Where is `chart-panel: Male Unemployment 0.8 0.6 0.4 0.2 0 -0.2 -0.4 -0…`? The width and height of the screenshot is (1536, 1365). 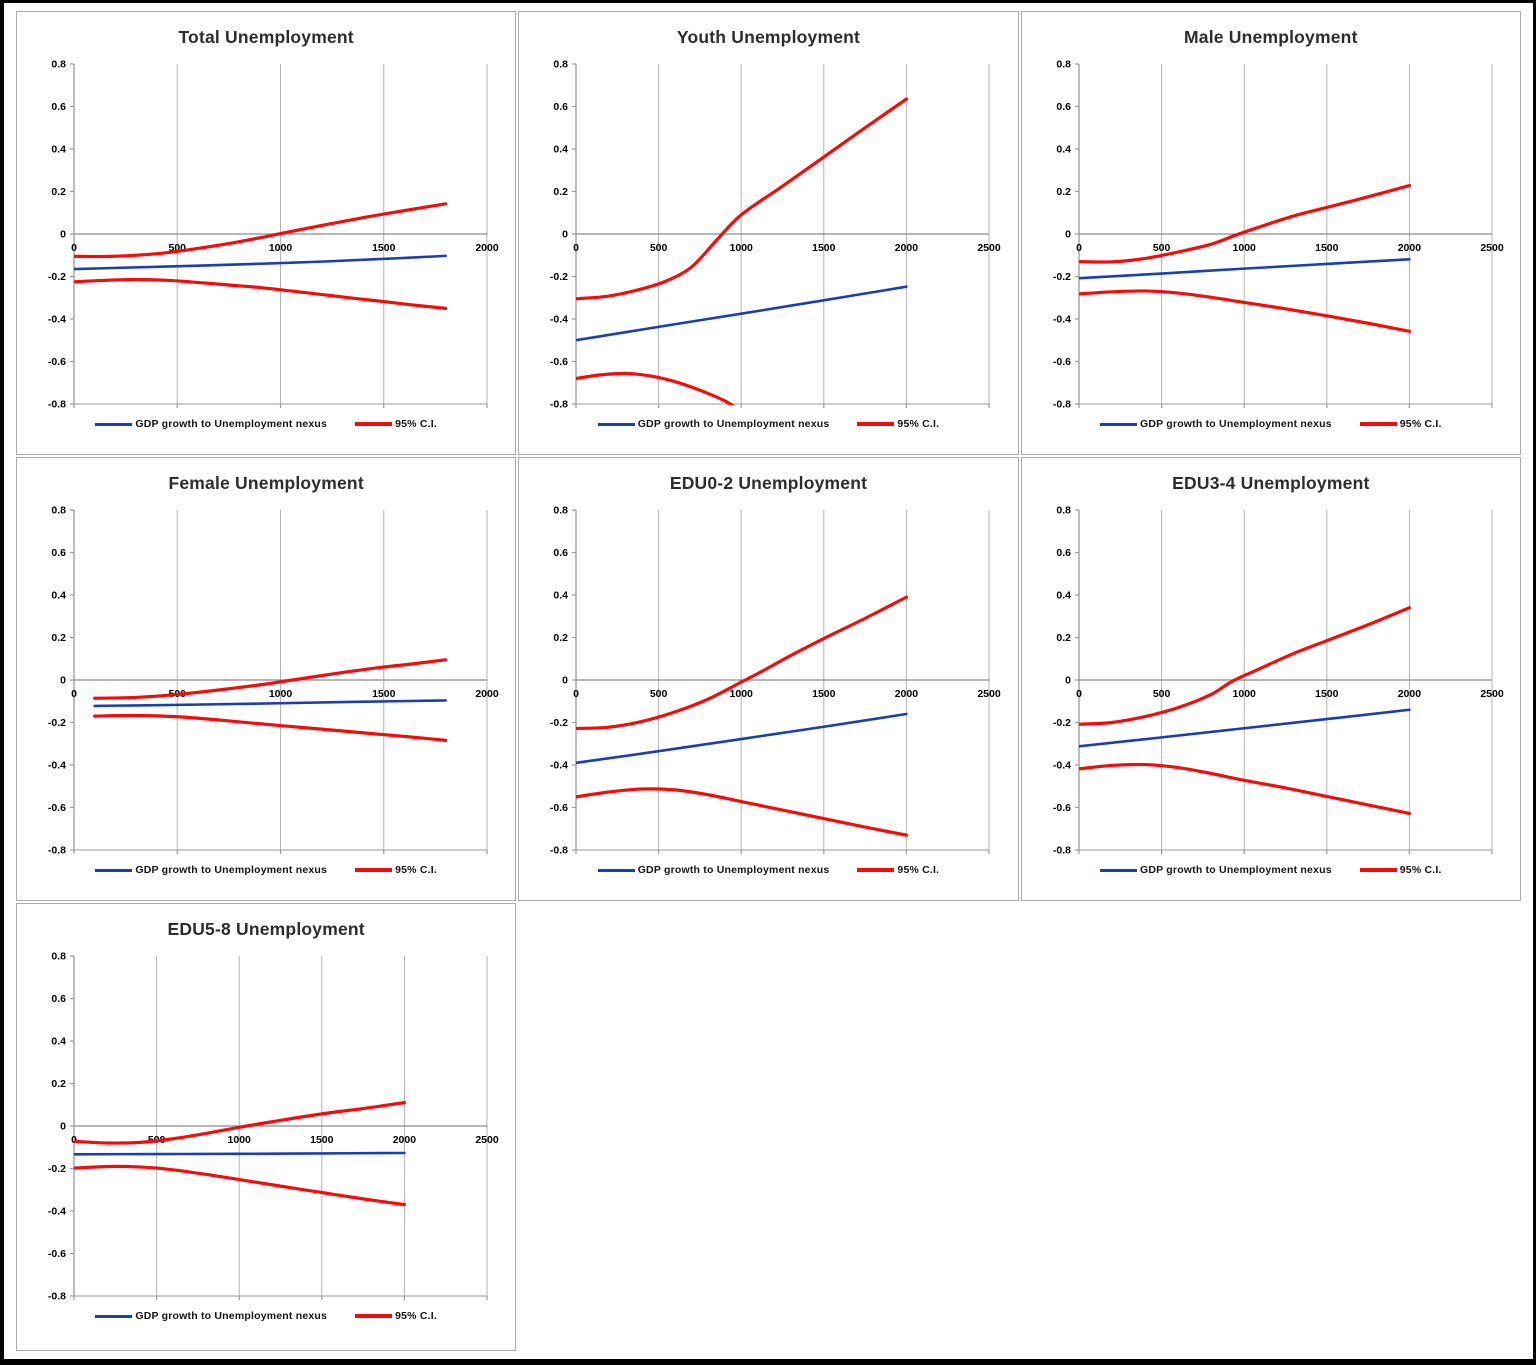 chart-panel: Male Unemployment 0.8 0.6 0.4 0.2 0 -0.2 -0.4 -0… is located at coordinates (1270, 233).